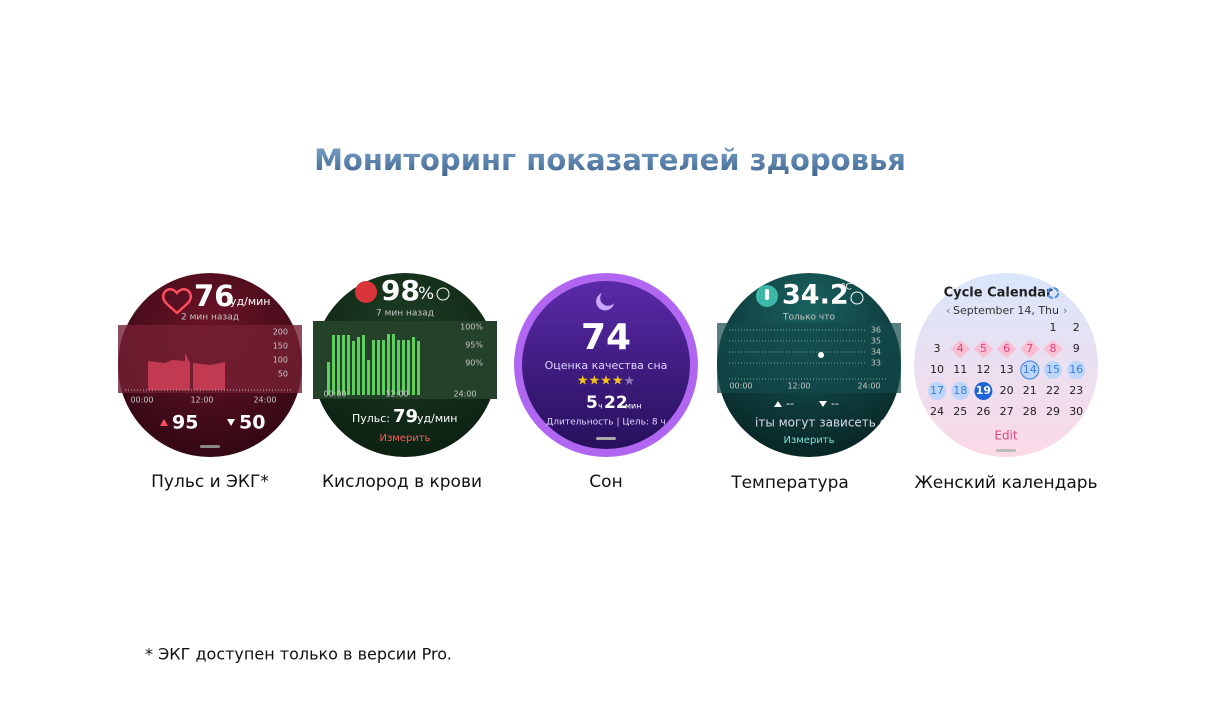 The height and width of the screenshot is (716, 1220). Describe the element at coordinates (592, 403) in the screenshot. I see `hours: 5` at that location.